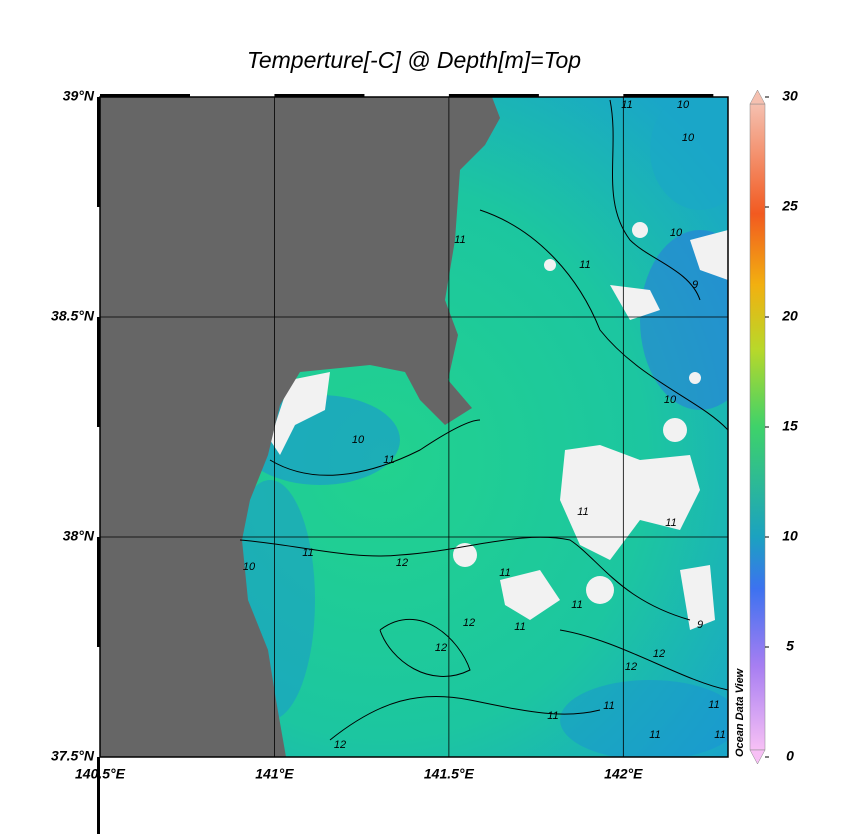  What do you see at coordinates (740, 712) in the screenshot?
I see `watermark: Ocean Data View` at bounding box center [740, 712].